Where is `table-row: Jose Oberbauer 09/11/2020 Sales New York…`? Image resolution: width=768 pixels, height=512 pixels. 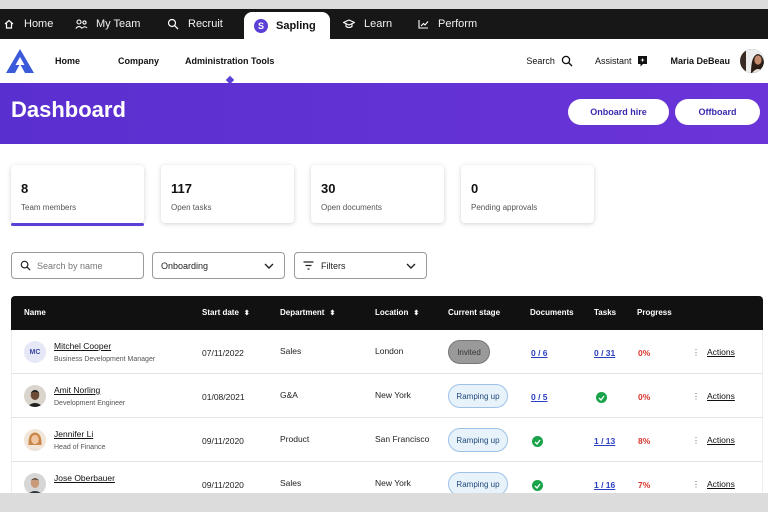
table-row: Jose Oberbauer 09/11/2020 Sales New York… is located at coordinates (387, 477).